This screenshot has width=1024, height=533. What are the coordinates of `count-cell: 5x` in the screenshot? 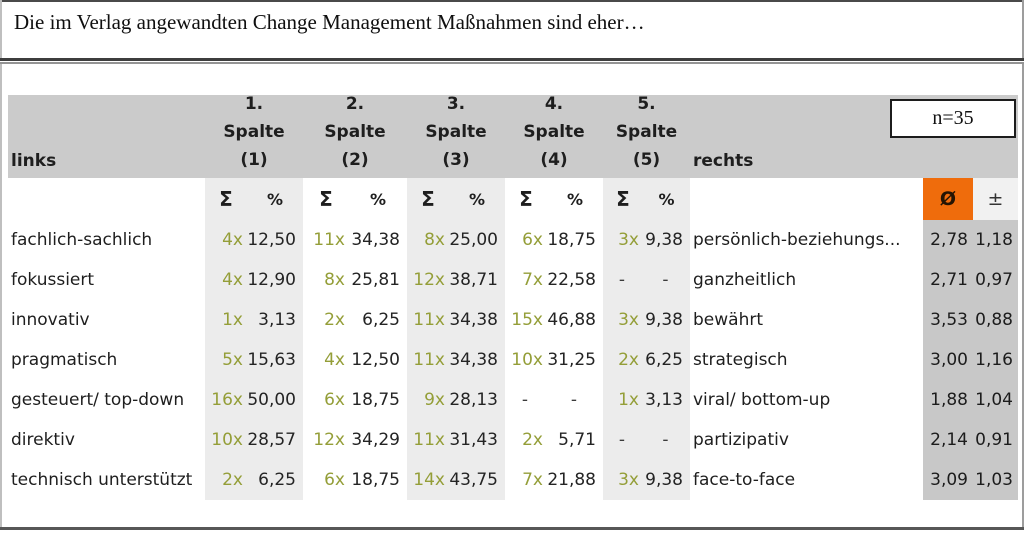 It's located at (226, 360).